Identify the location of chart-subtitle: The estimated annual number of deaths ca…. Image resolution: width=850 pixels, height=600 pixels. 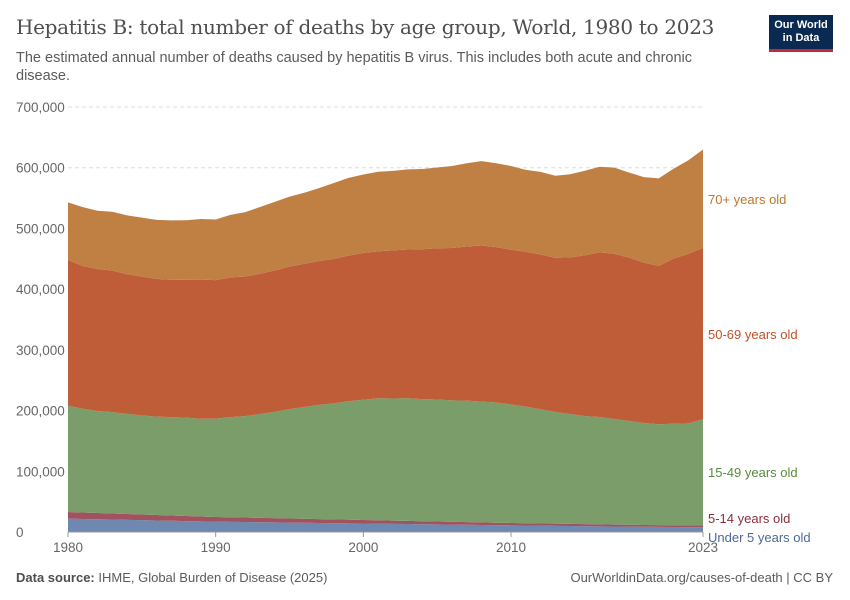
(354, 67).